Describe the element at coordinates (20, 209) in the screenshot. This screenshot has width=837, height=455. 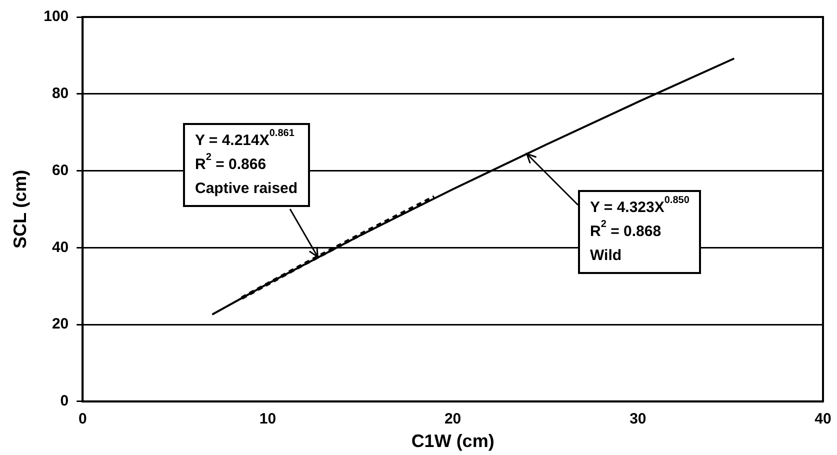
I see `y-axis-title: SCL (cm)` at that location.